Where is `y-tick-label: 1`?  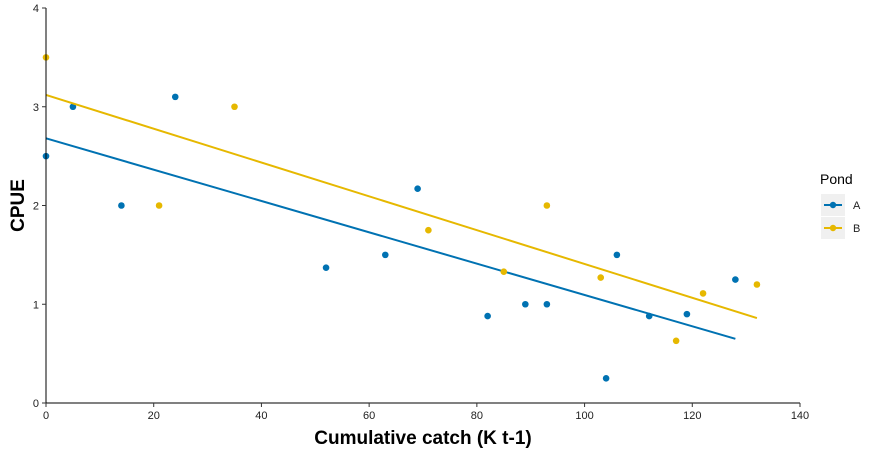 y-tick-label: 1 is located at coordinates (36, 305).